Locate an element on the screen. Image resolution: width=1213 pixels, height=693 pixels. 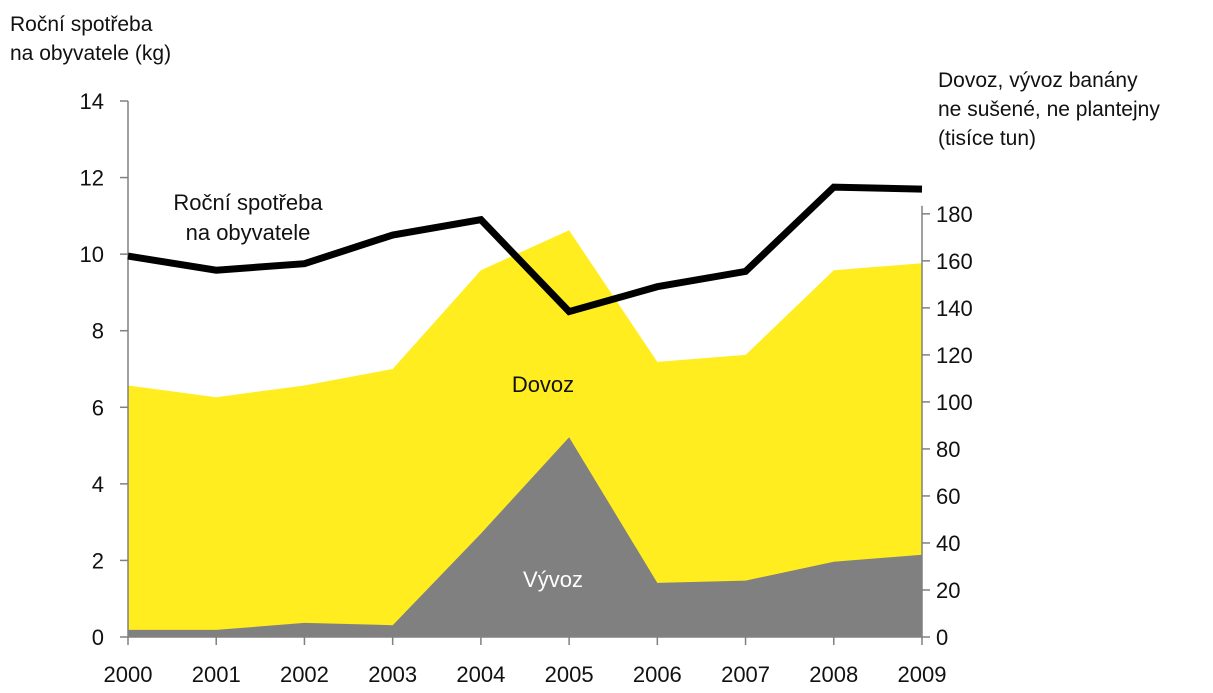
x-tick-label: 2006 is located at coordinates (657, 674).